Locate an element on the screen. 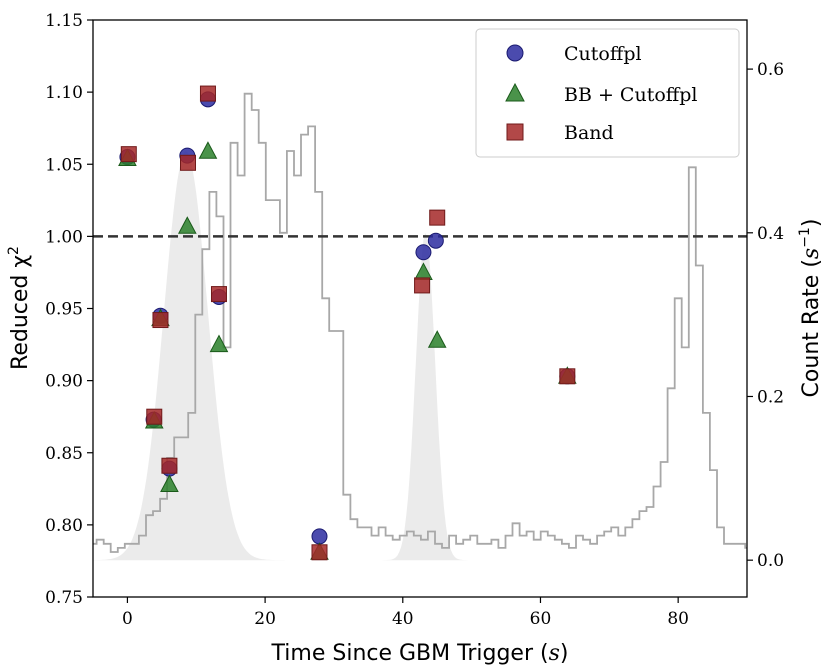 The width and height of the screenshot is (830, 671). y-axis-title-sup: 2 is located at coordinates (14, 250).